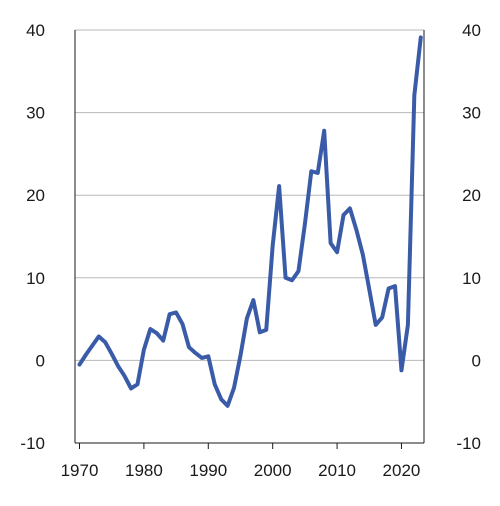 This screenshot has height=506, width=500. Describe the element at coordinates (35, 113) in the screenshot. I see `left-y-tick-label: 30` at that location.